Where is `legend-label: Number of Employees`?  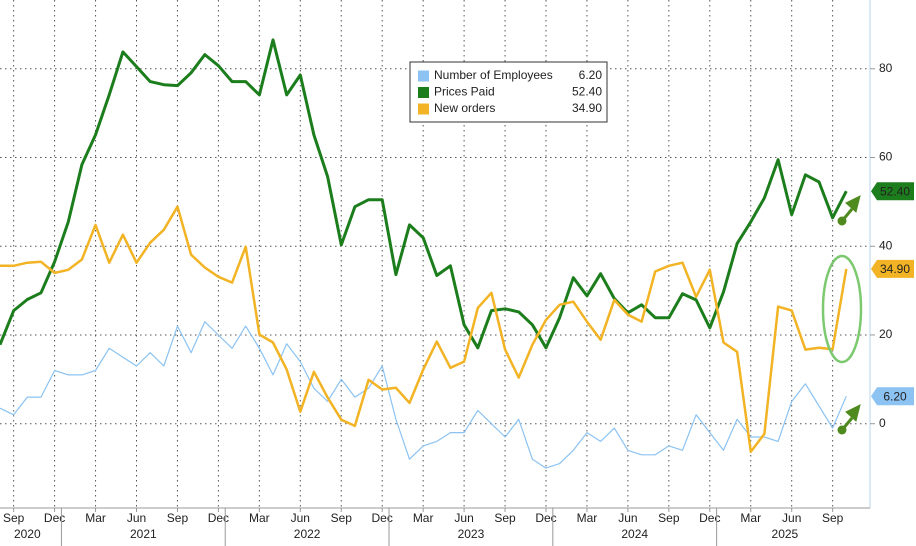
legend-label: Number of Employees is located at coordinates (493, 75).